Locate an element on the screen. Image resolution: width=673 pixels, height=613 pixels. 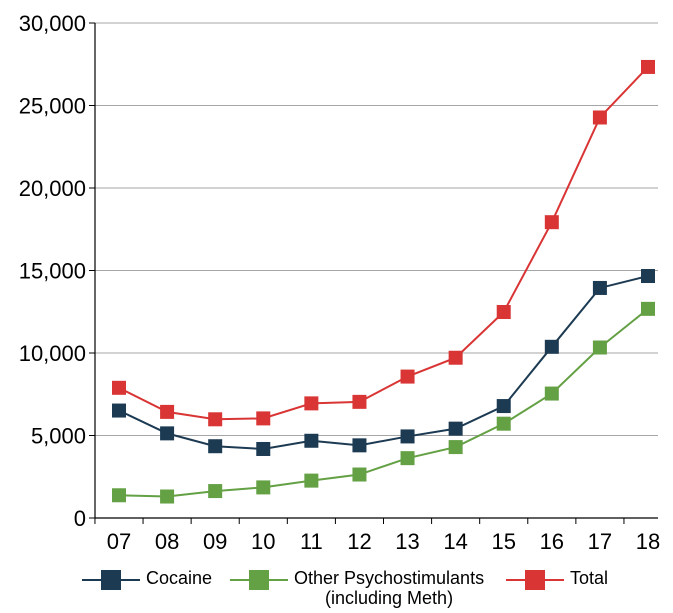
legend-item-total: Total is located at coordinates (556, 580).